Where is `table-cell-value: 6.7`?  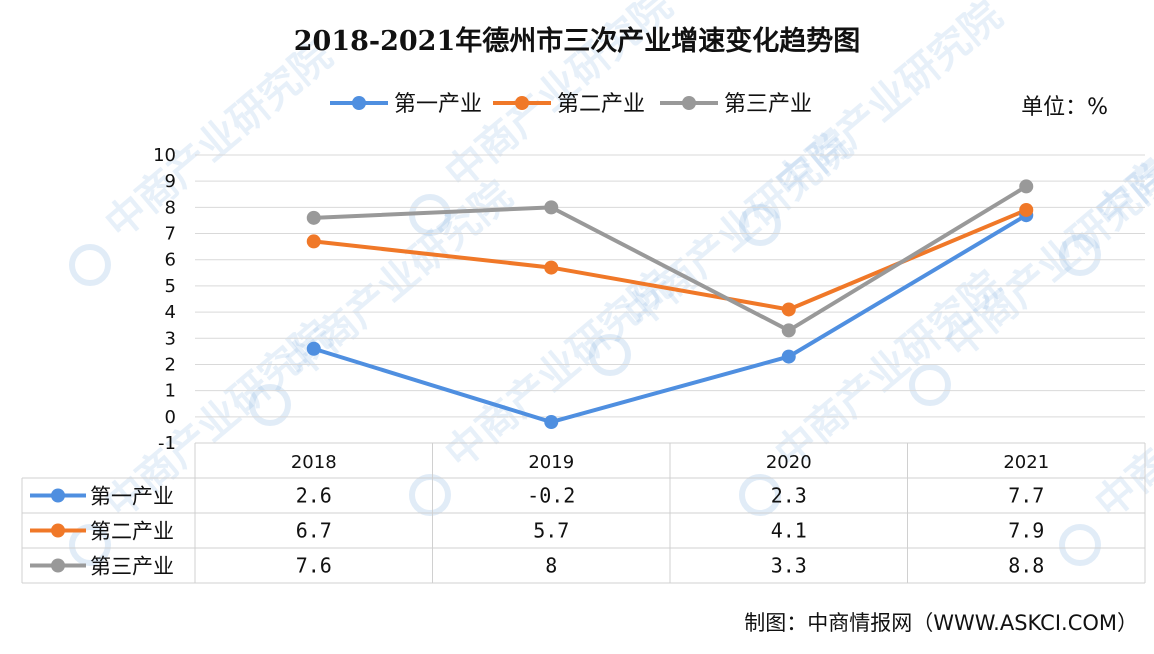
table-cell-value: 6.7 is located at coordinates (314, 531).